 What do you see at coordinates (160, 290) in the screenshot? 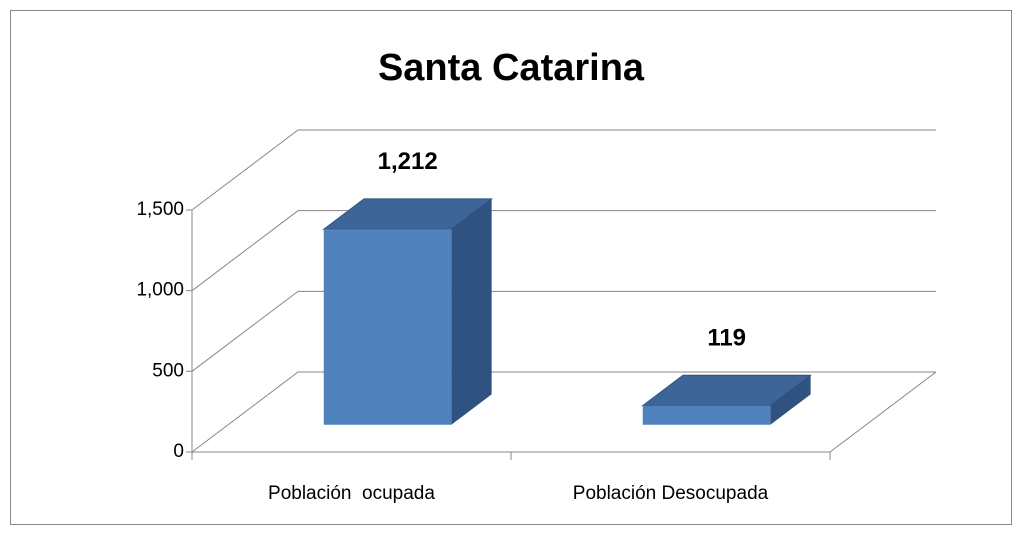
I see `y-tick-label: 1,000` at bounding box center [160, 290].